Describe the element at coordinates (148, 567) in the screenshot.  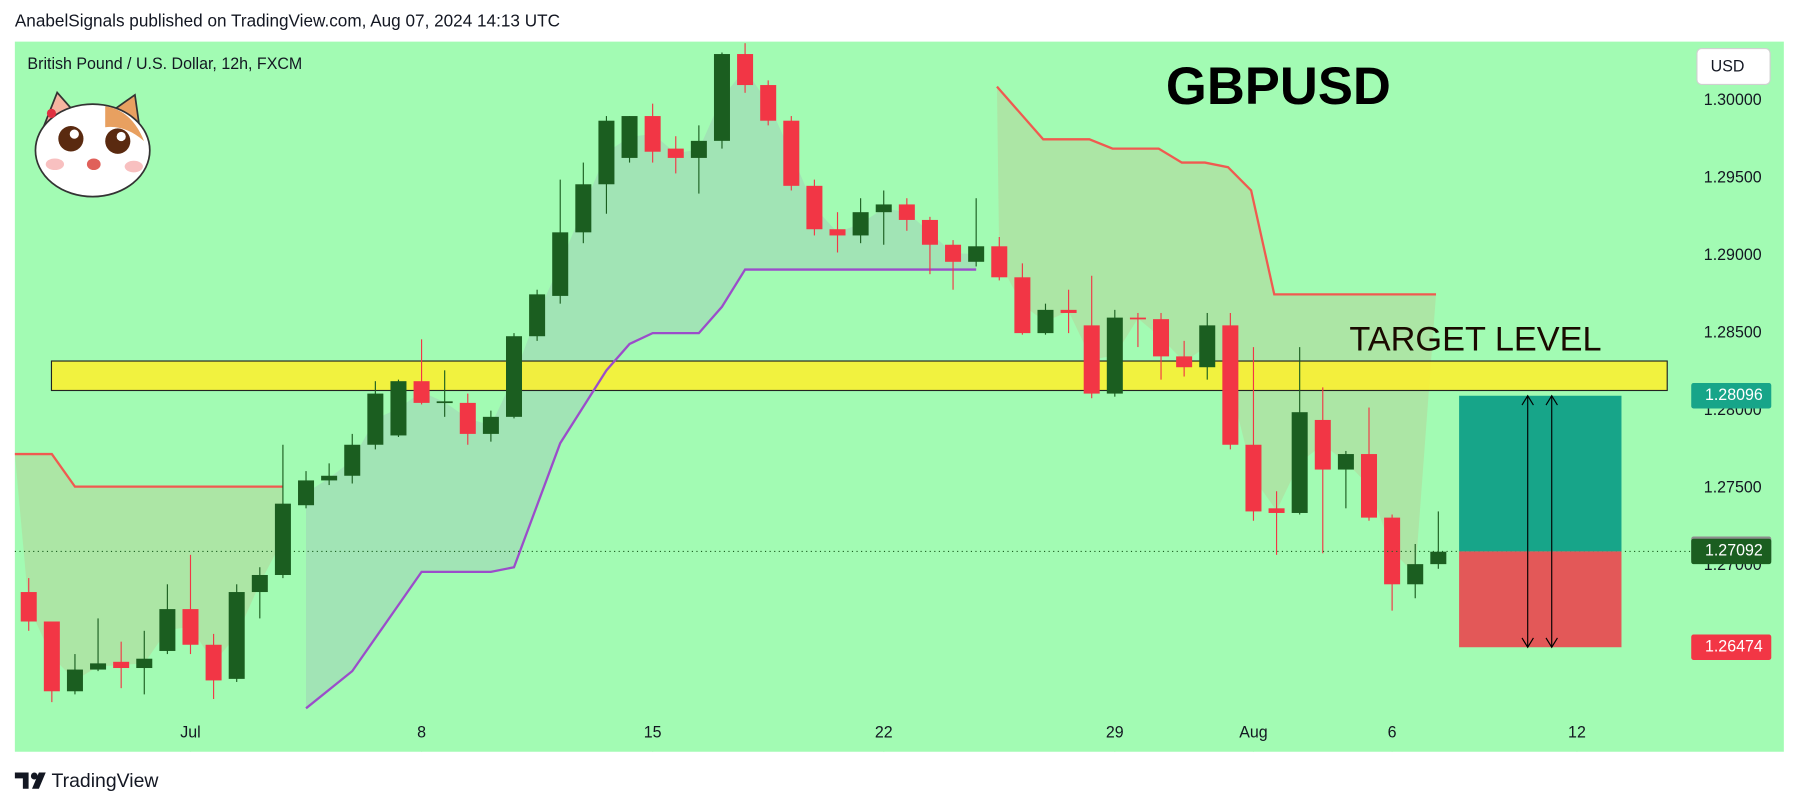
I see `indicator-cloud` at that location.